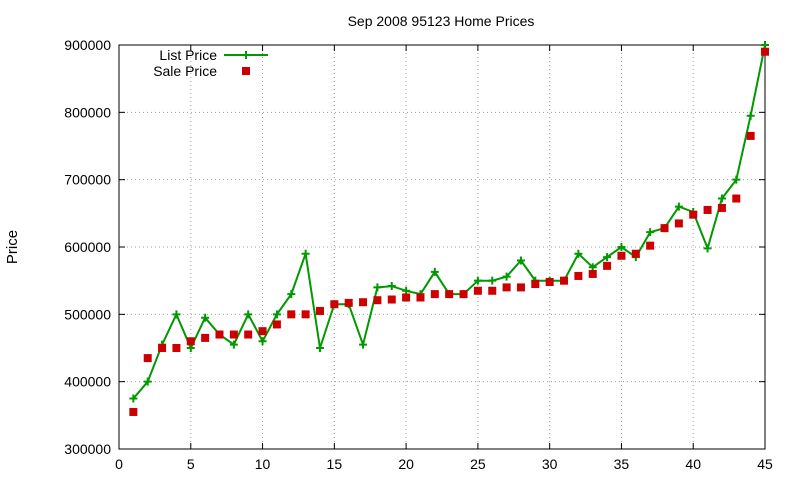  Describe the element at coordinates (87, 112) in the screenshot. I see `y-tick-label: 800000` at that location.